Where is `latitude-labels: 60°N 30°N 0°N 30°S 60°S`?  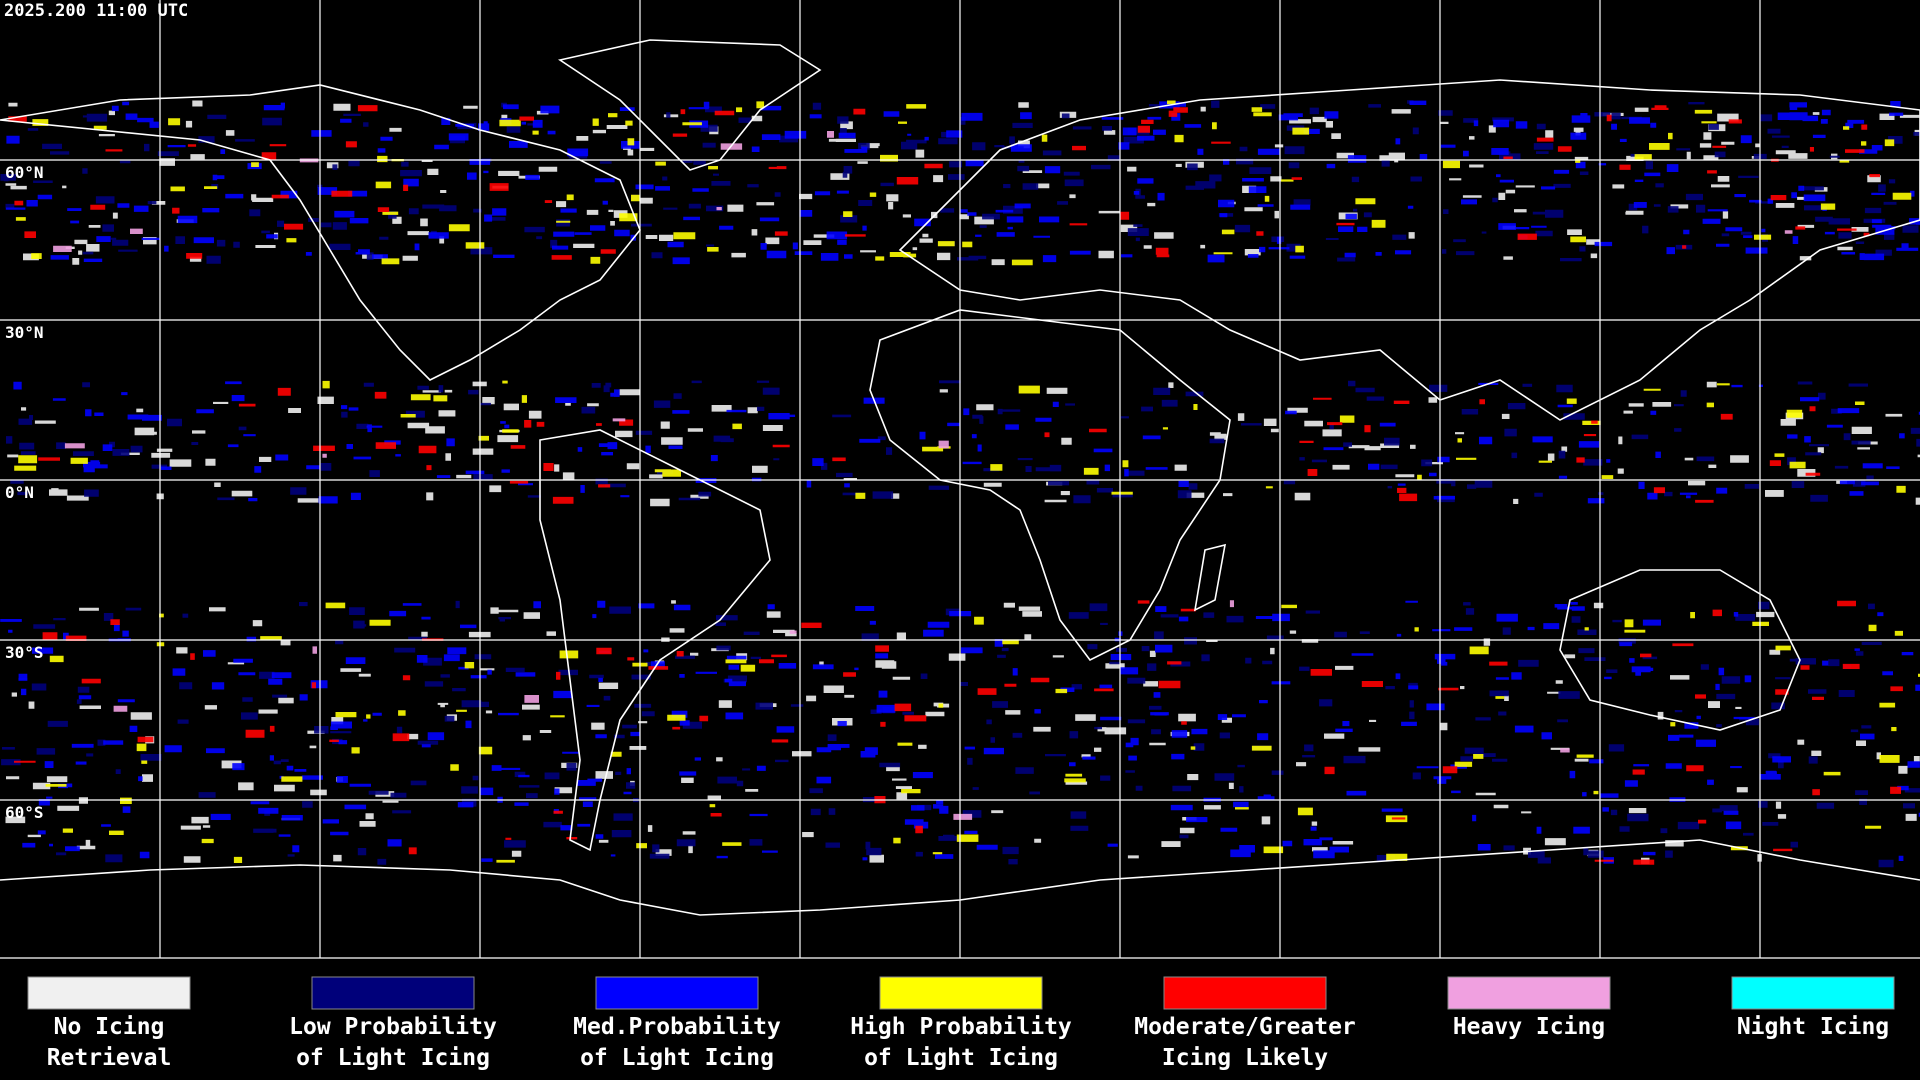 latitude-labels: 60°N 30°N 0°N 30°S 60°S is located at coordinates (24, 492).